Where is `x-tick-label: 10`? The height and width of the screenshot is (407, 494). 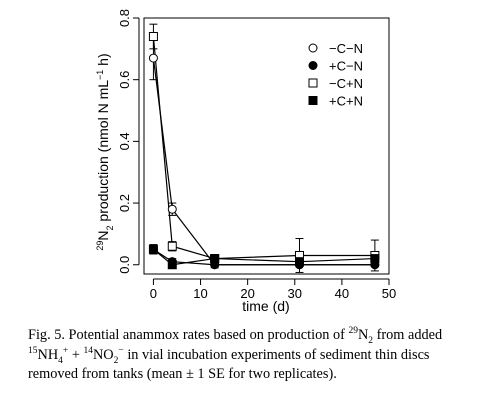 x-tick-label: 10 is located at coordinates (200, 293).